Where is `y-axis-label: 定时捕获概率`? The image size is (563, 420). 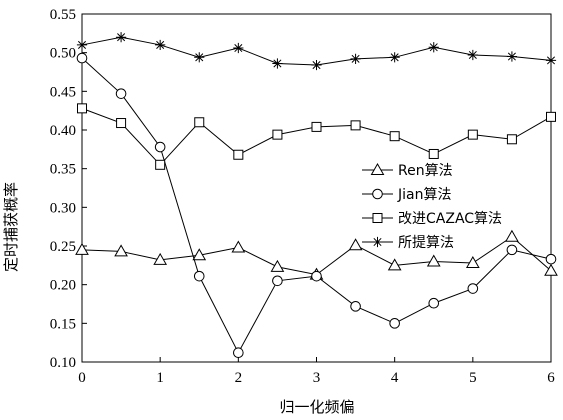
y-axis-label: 定时捕获概率 is located at coordinates (11, 227).